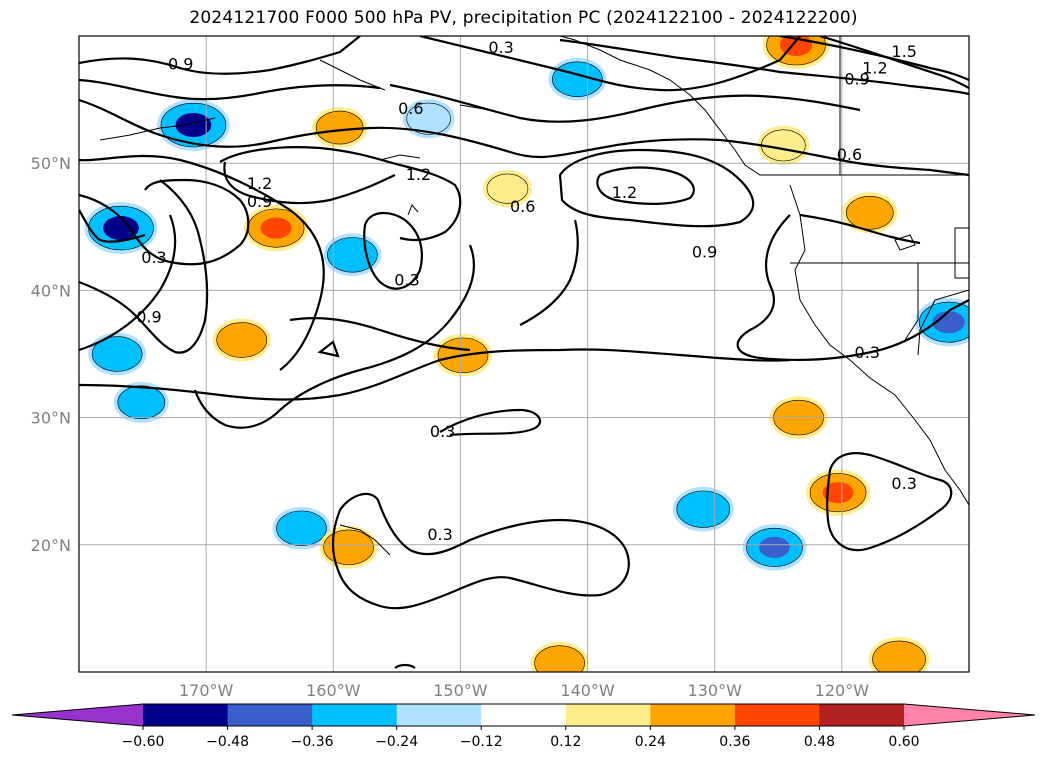 Image resolution: width=1047 pixels, height=765 pixels. What do you see at coordinates (460, 690) in the screenshot?
I see `lon-tick-label: 150°W` at bounding box center [460, 690].